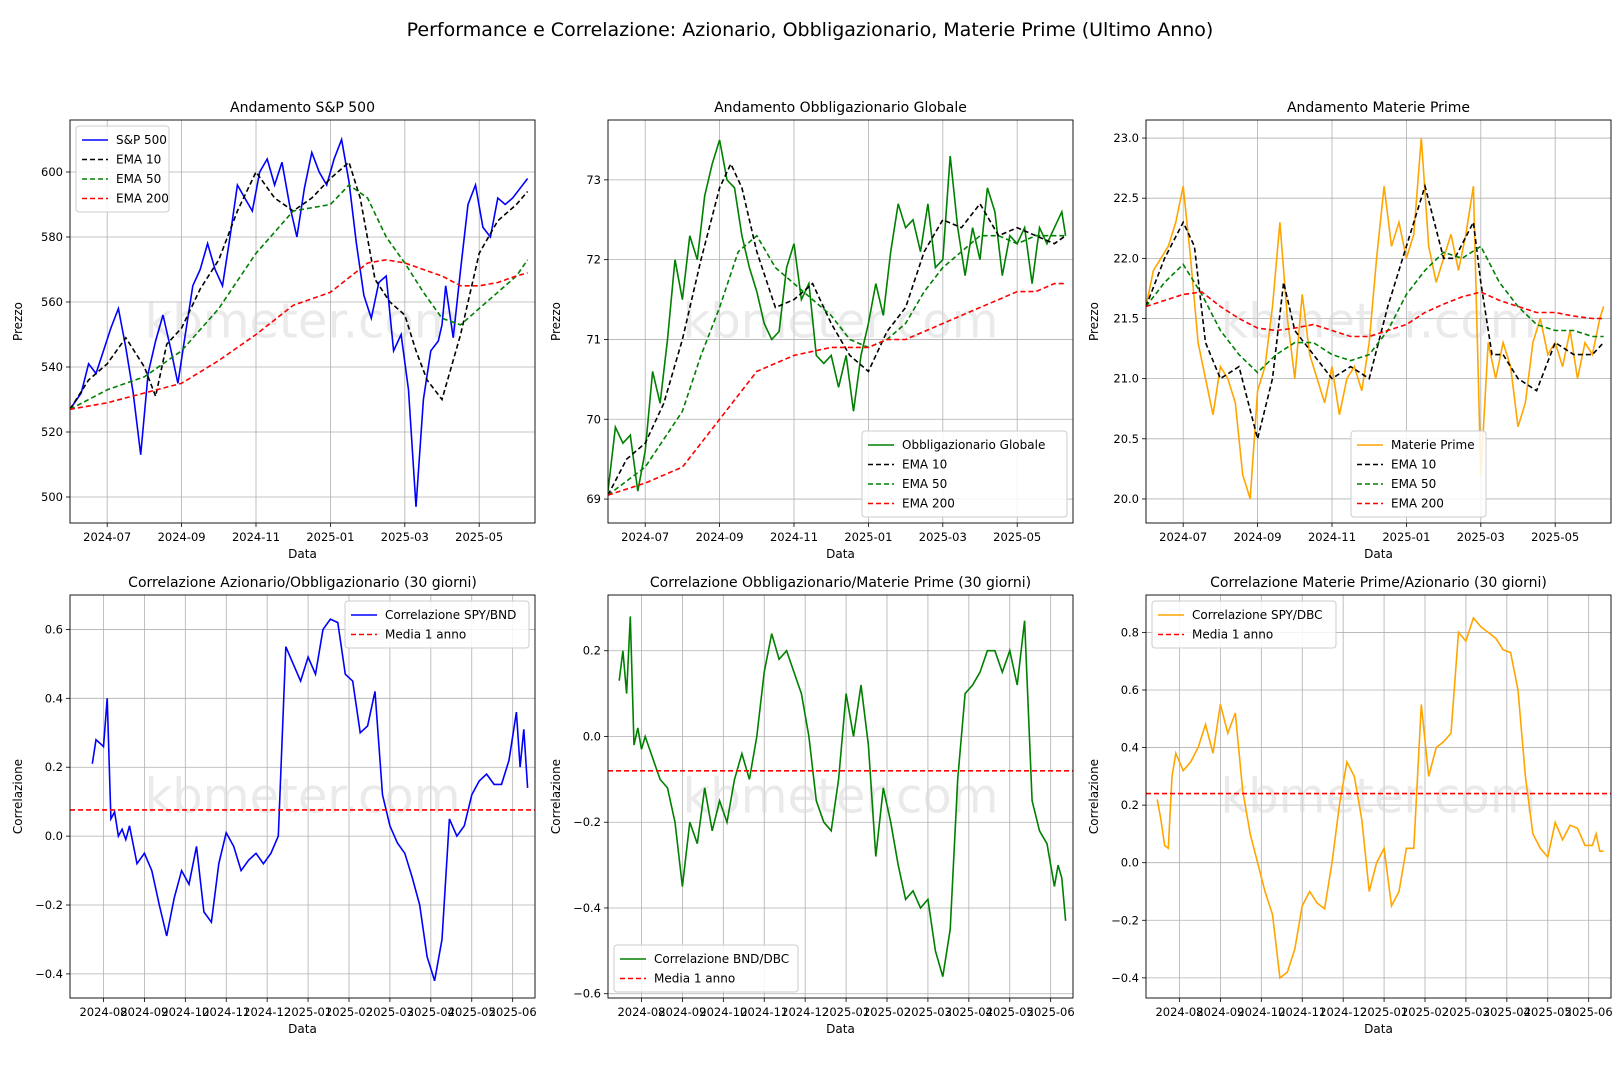  What do you see at coordinates (52, 172) in the screenshot?
I see `y-tick-label: 600` at bounding box center [52, 172].